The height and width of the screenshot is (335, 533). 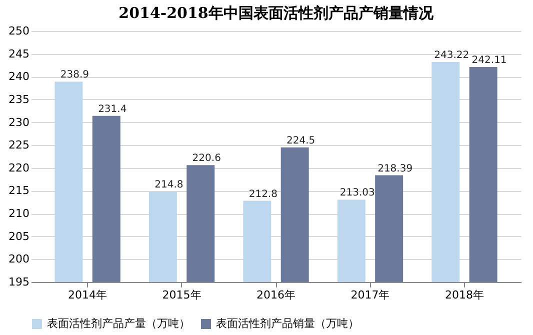 I want to click on y-tick-label: 250, so click(x=19, y=31).